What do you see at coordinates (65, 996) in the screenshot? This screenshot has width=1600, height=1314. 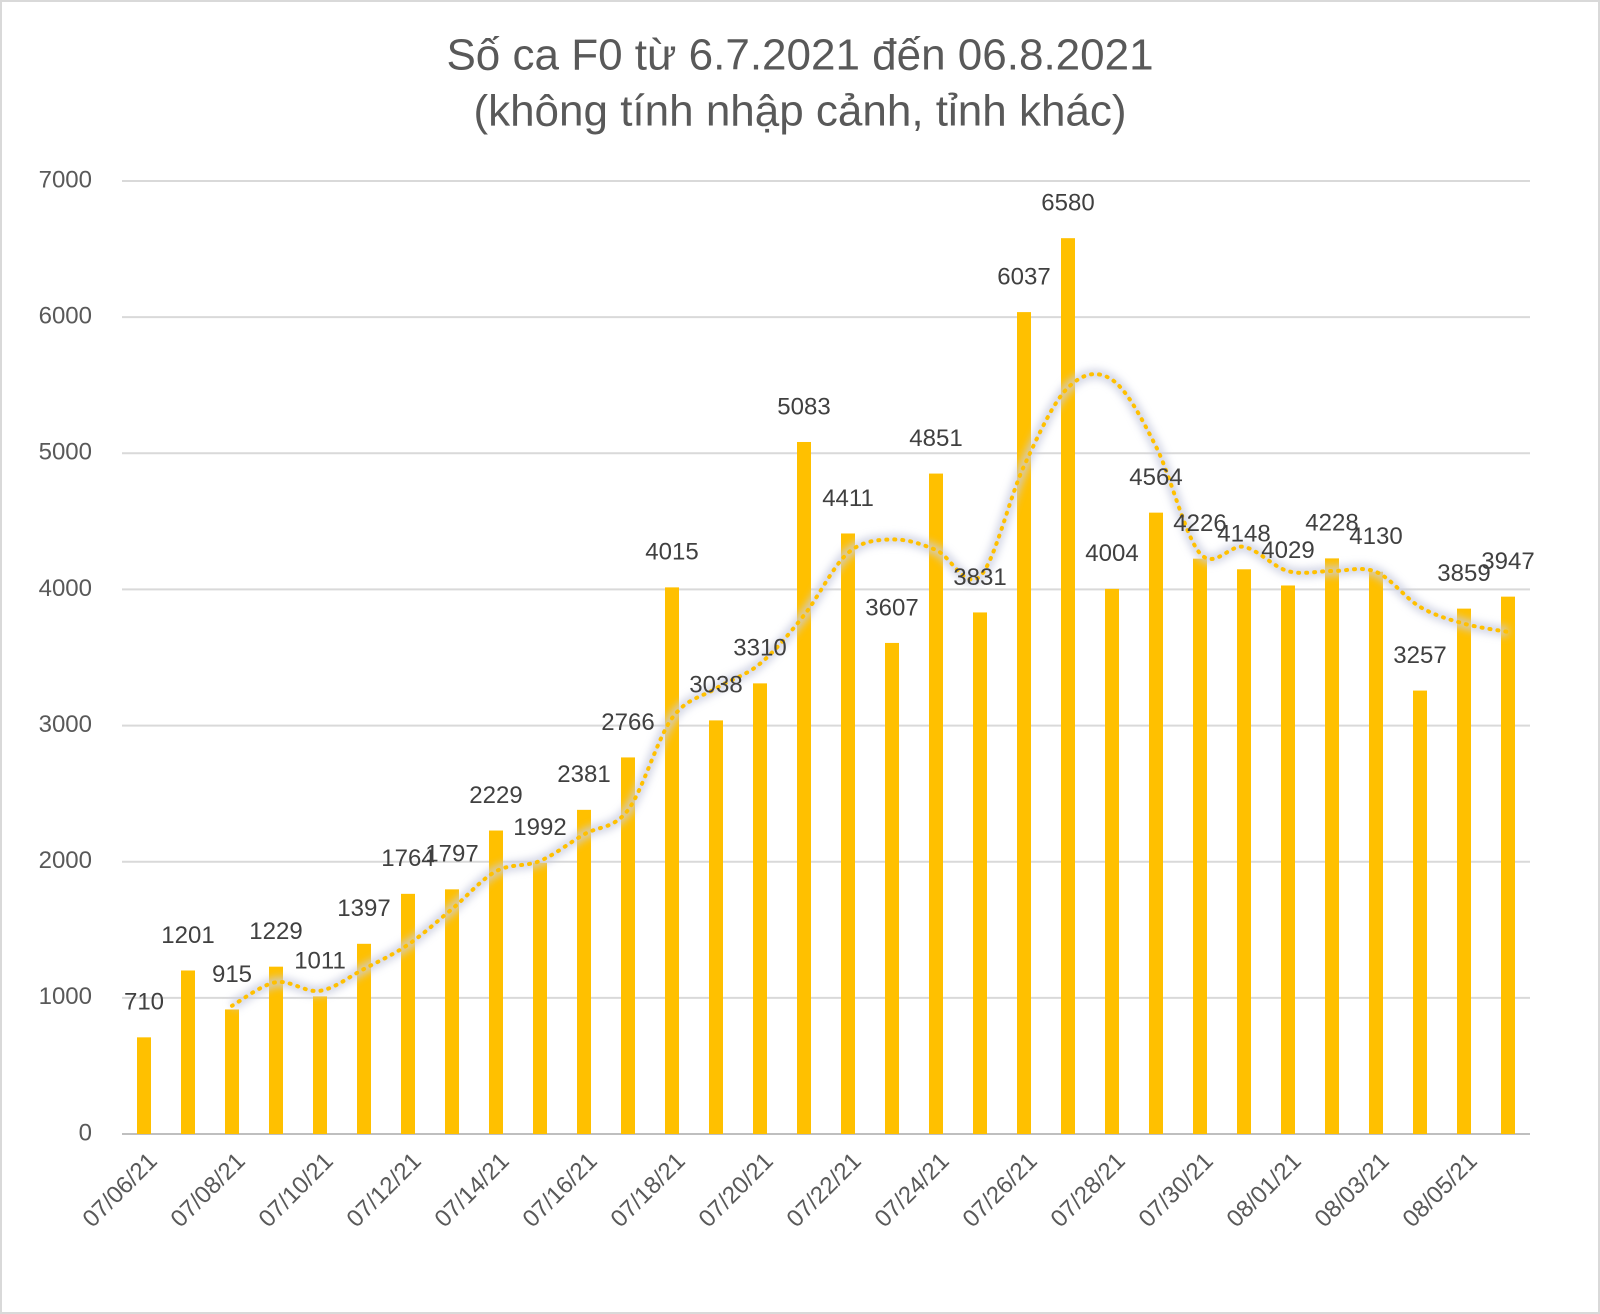 I see `y-tick-label: 1000` at bounding box center [65, 996].